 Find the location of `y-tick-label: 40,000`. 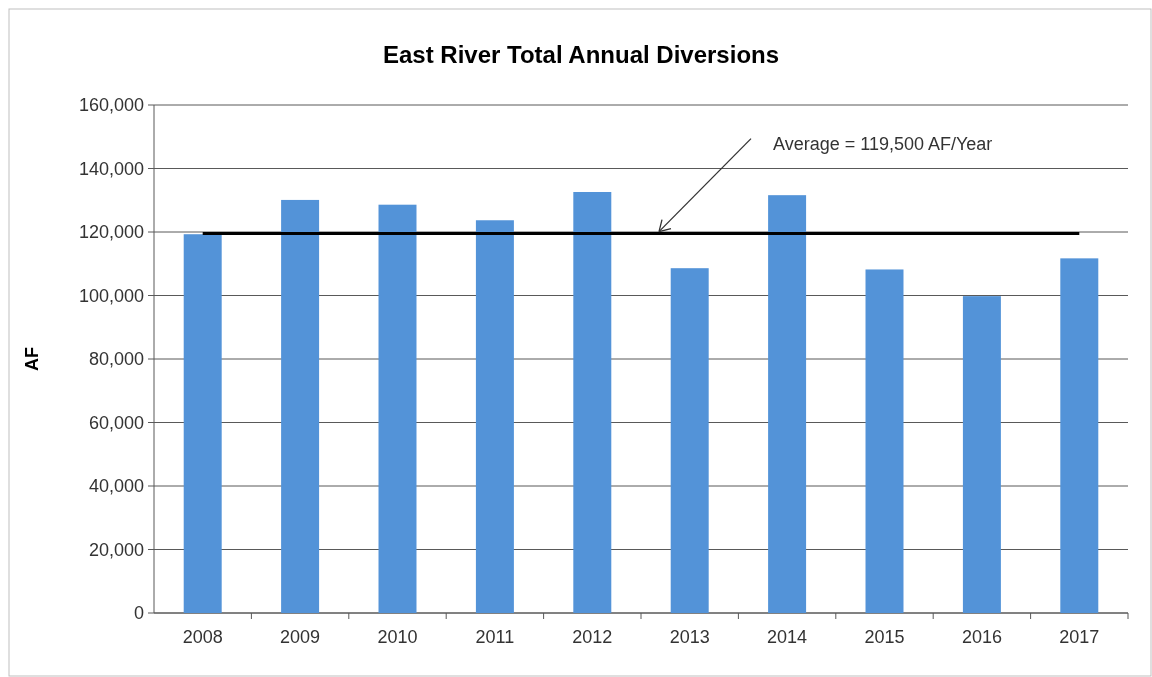

y-tick-label: 40,000 is located at coordinates (116, 486).